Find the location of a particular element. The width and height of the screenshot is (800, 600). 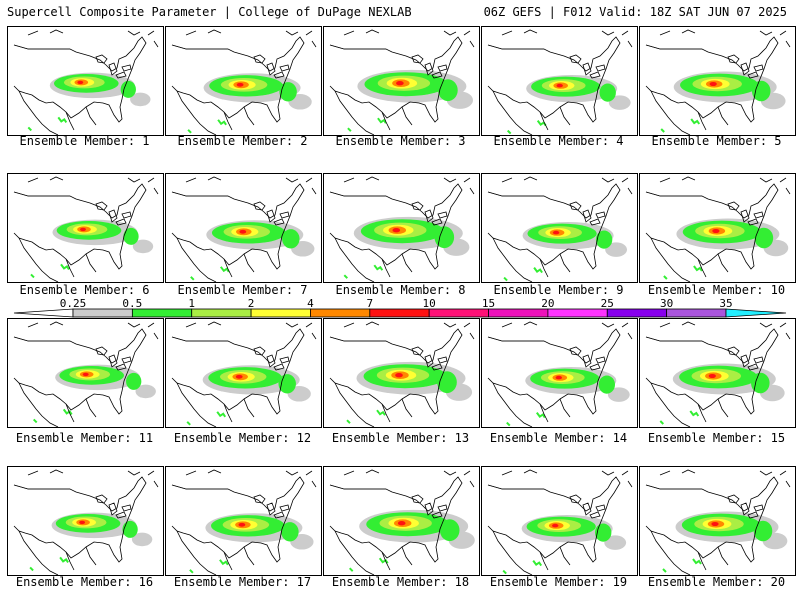

ensemble-member-label: Ensemble Member: 5 is located at coordinates (716, 141).